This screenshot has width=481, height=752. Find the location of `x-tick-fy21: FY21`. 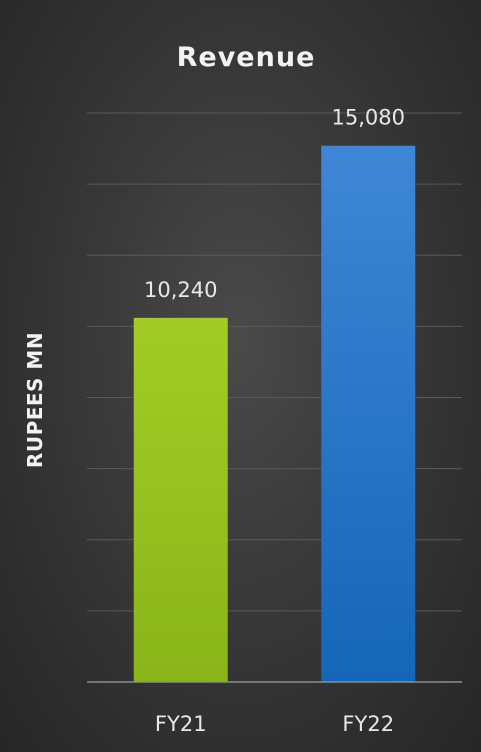

x-tick-fy21: FY21 is located at coordinates (181, 724).